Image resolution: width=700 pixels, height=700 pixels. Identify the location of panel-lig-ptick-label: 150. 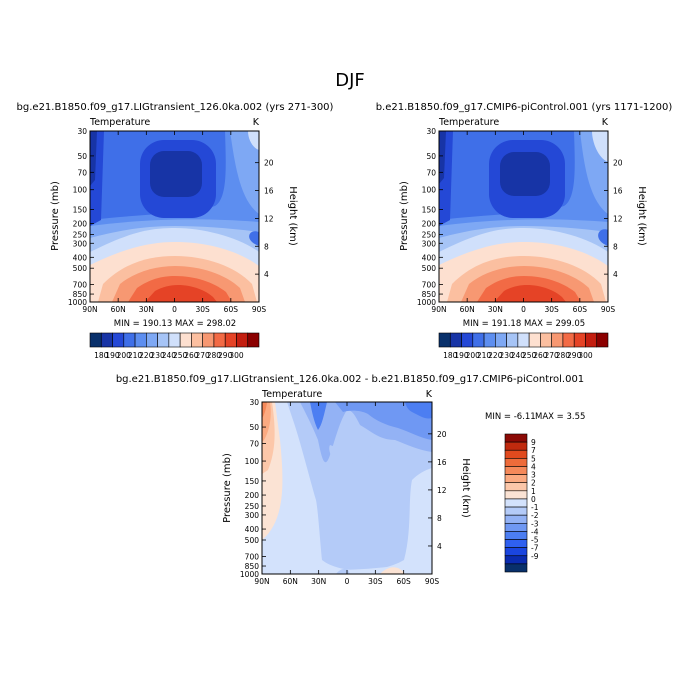
(80, 209).